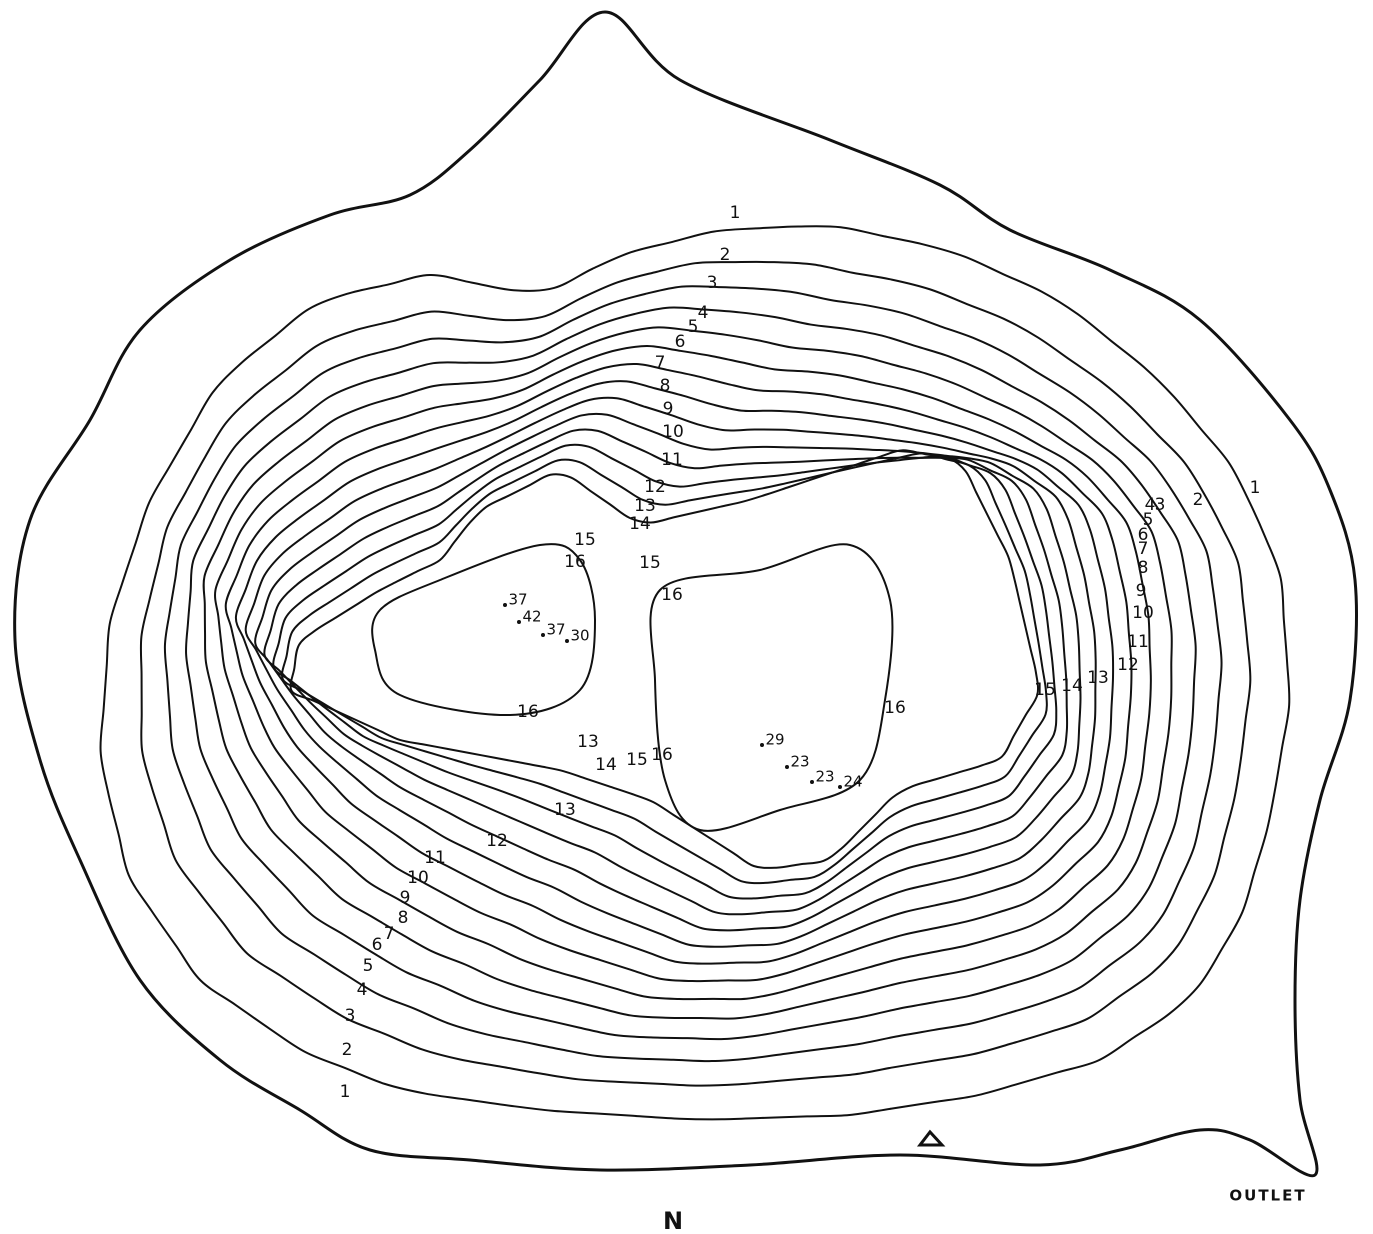  What do you see at coordinates (1267, 1196) in the screenshot?
I see `outlet-label: OUTLET` at bounding box center [1267, 1196].